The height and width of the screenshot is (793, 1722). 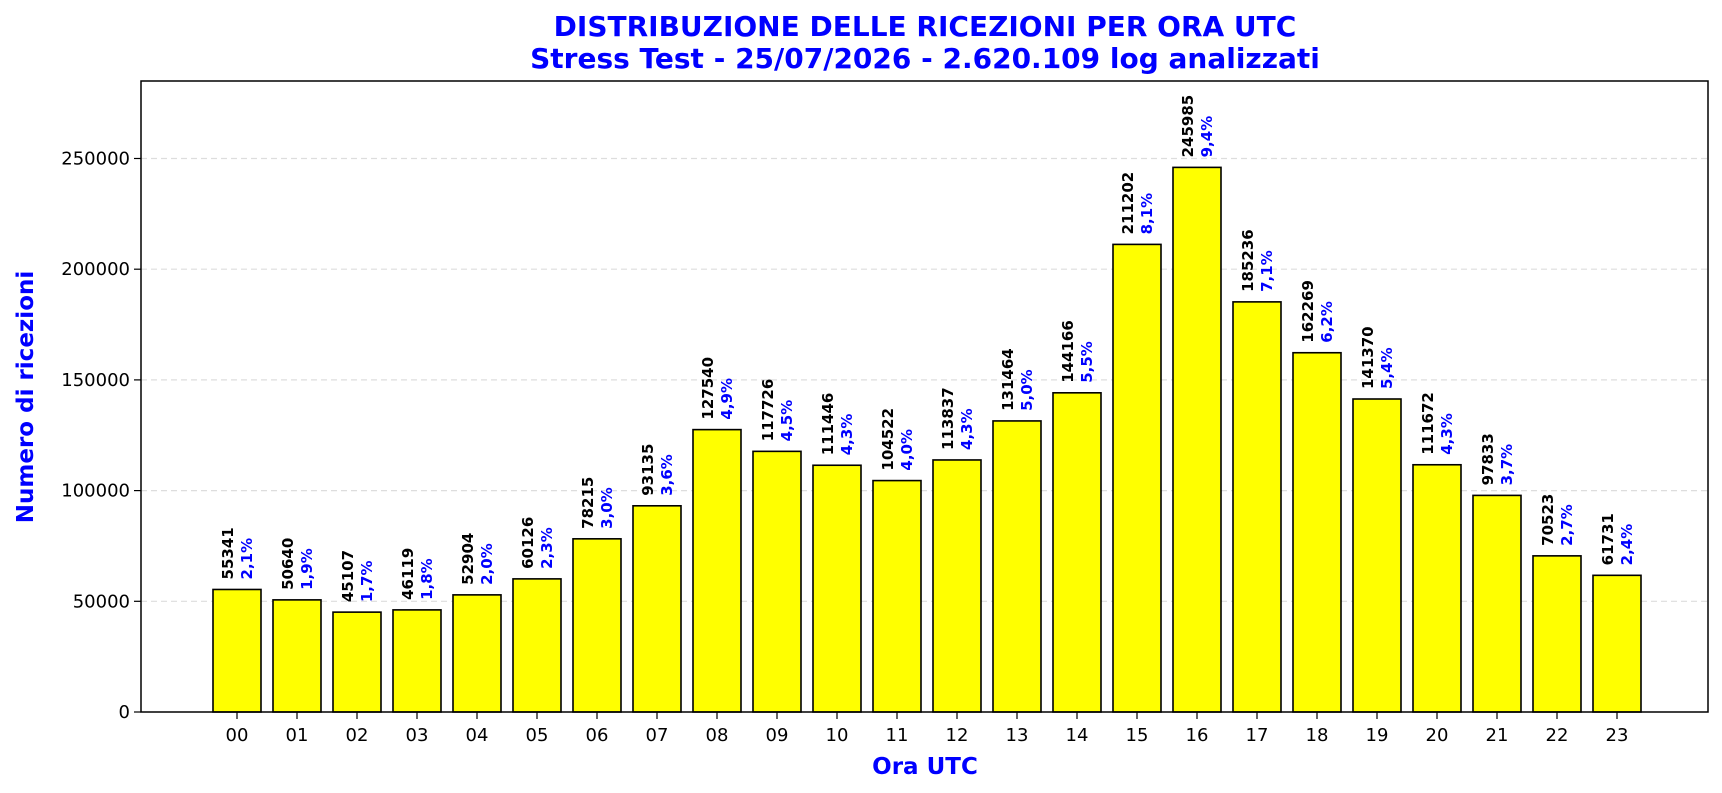 I want to click on x-tick-label: 23, so click(x=1617, y=735).